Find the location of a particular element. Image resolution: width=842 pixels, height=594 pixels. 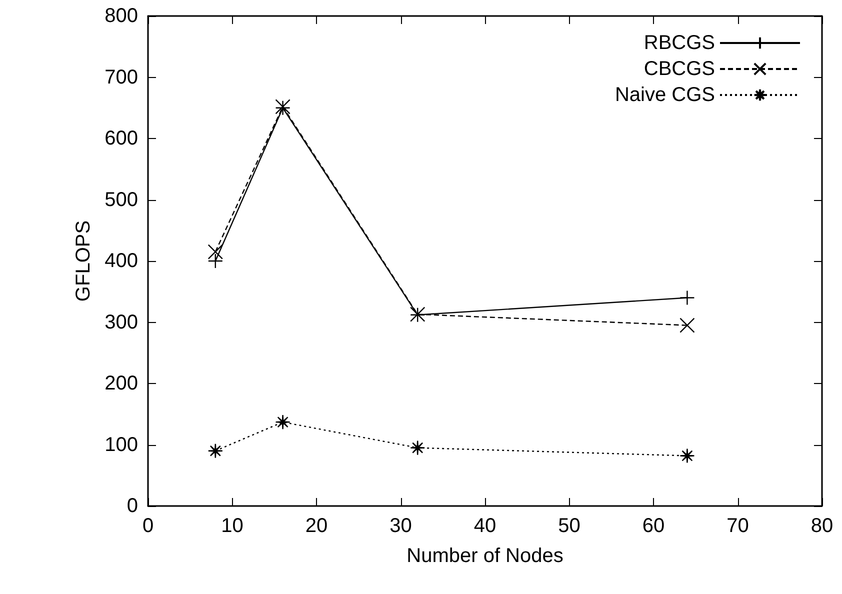

x-tick-label: 60 is located at coordinates (653, 526).